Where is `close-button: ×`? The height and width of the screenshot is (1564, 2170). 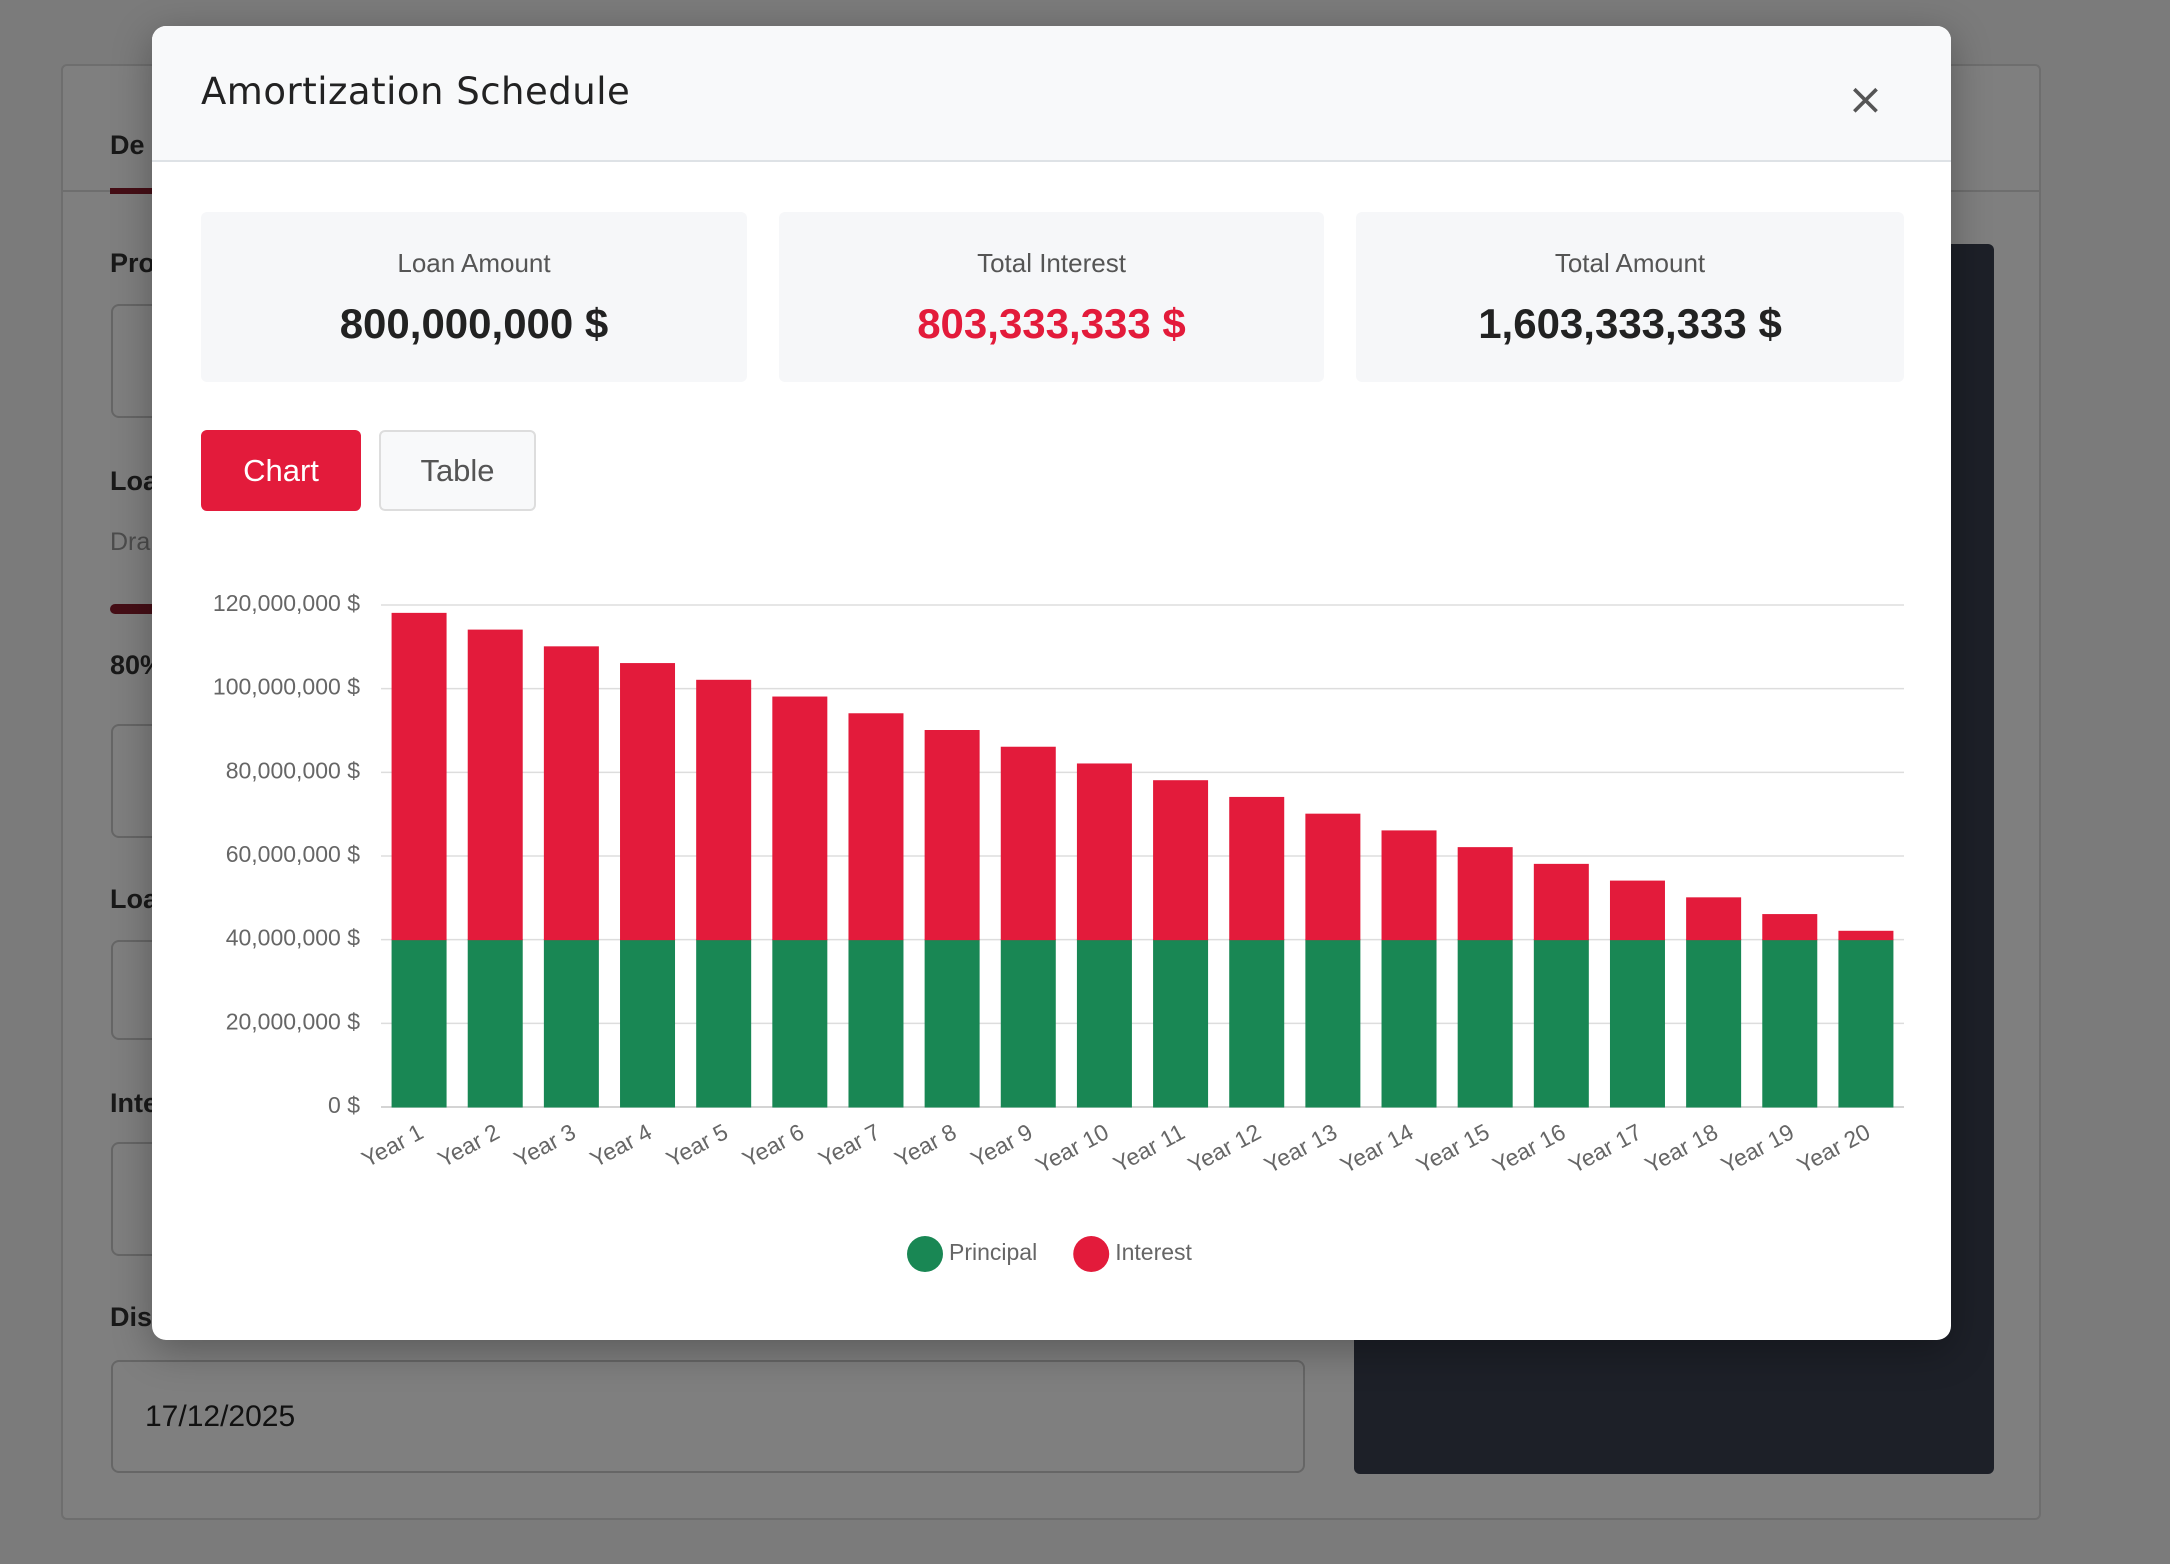 close-button: × is located at coordinates (1865, 99).